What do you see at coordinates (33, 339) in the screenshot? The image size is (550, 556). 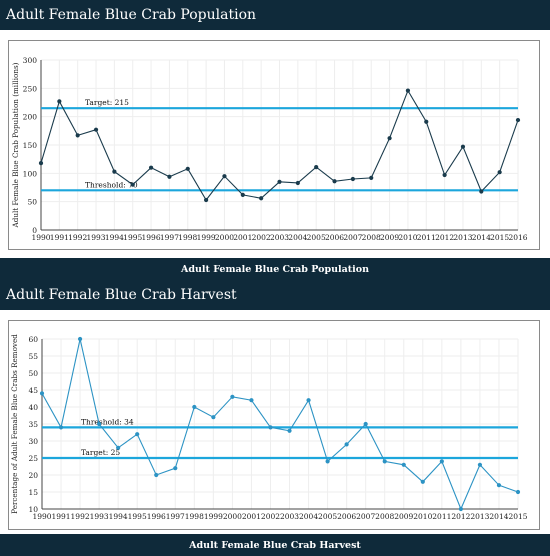 I see `y-tick-label: 60` at bounding box center [33, 339].